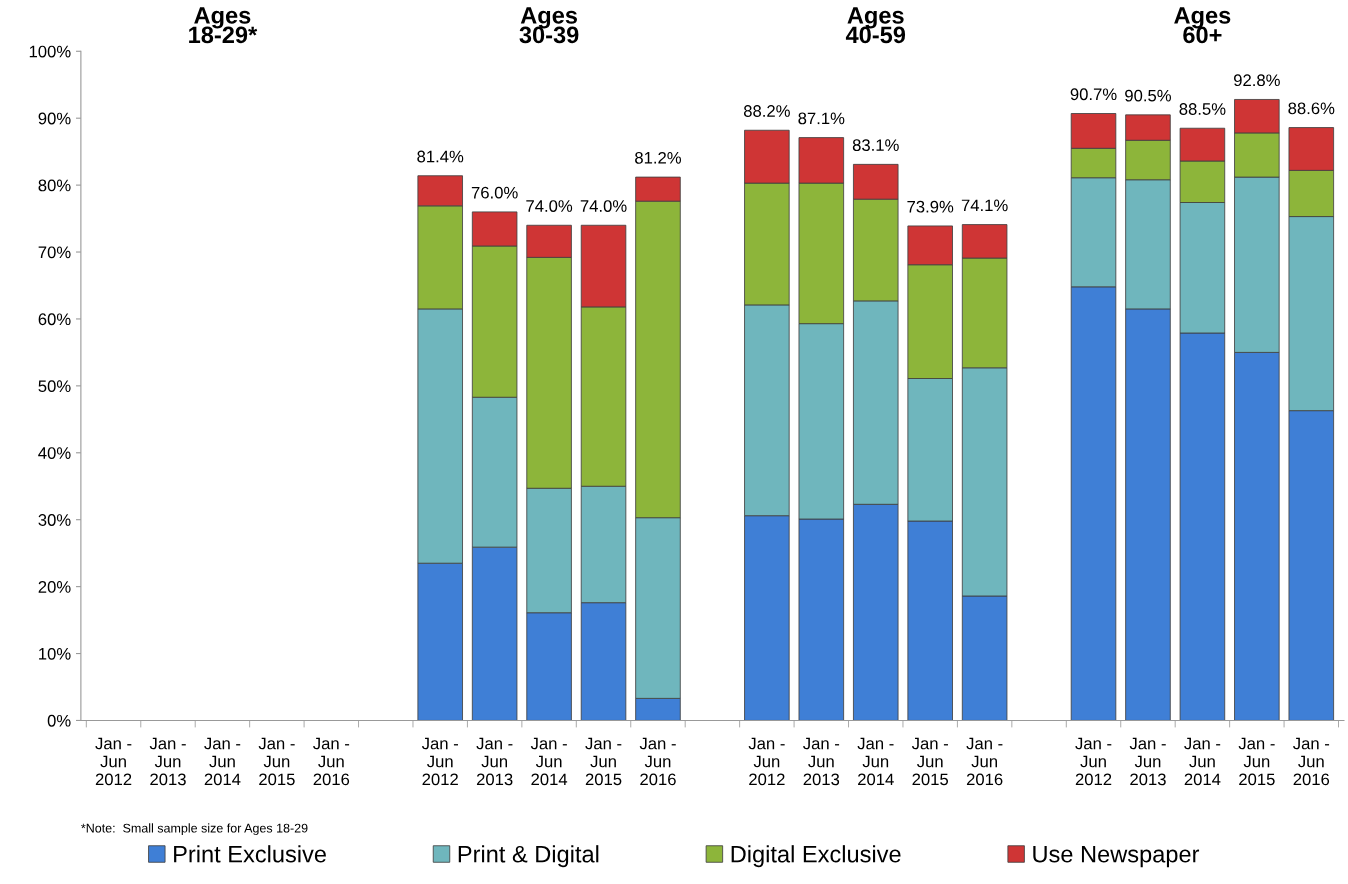 The image size is (1348, 884). I want to click on total-label: 88.2%, so click(766, 111).